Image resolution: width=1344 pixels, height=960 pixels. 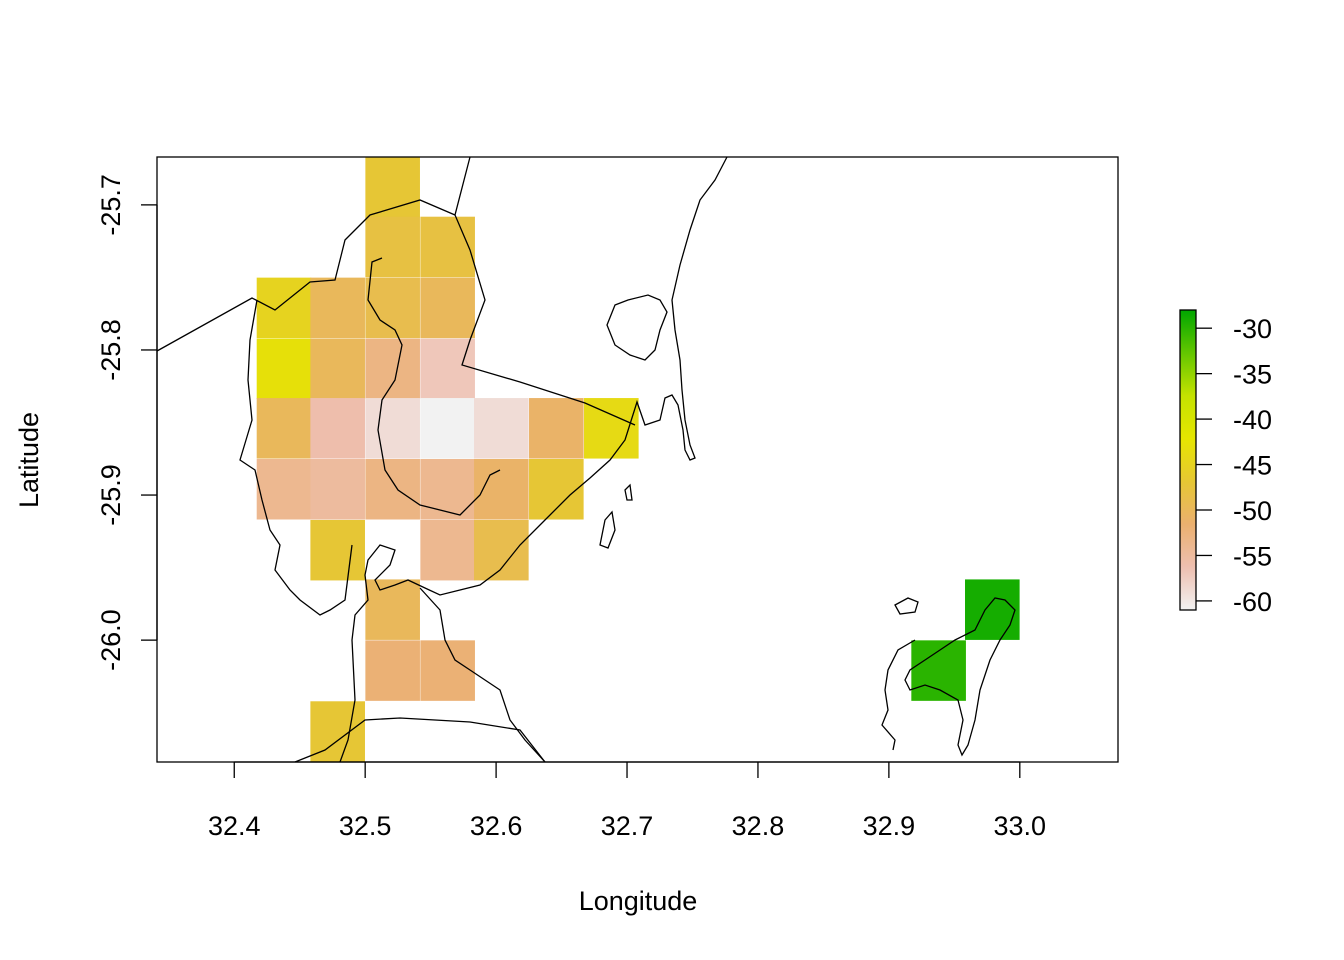 I want to click on legend-tick-label: -40, so click(x=1252, y=420).